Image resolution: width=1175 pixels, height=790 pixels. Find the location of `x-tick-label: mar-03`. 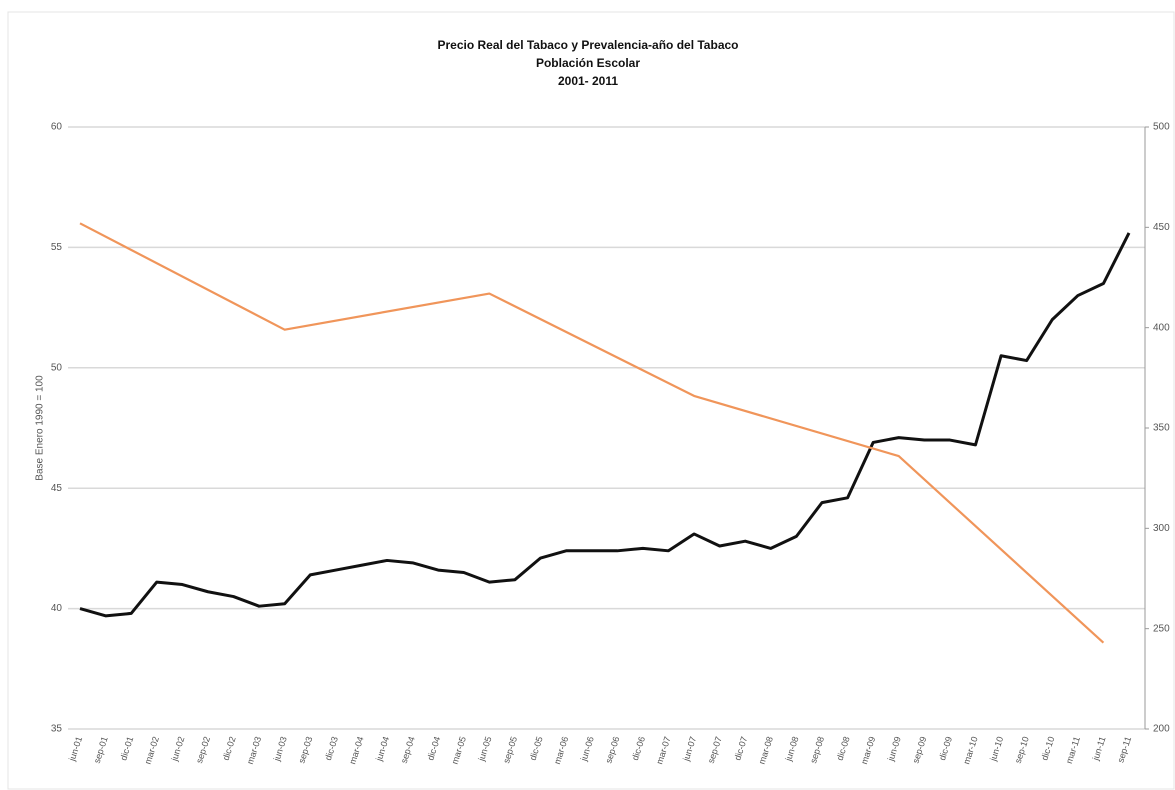

x-tick-label: mar-03 is located at coordinates (254, 750).